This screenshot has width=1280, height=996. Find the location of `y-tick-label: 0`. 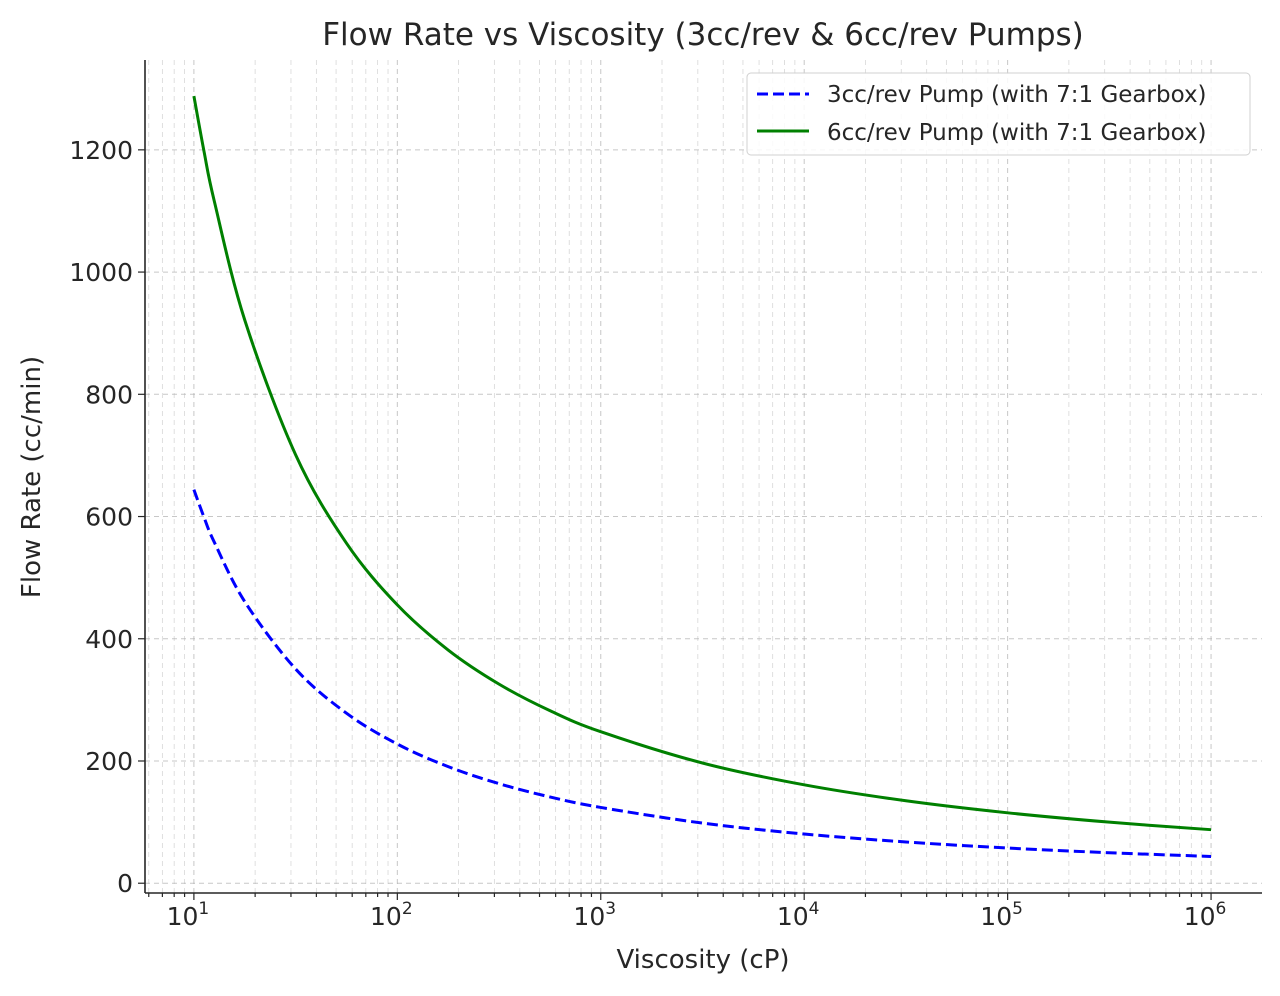

y-tick-label: 0 is located at coordinates (125, 883).